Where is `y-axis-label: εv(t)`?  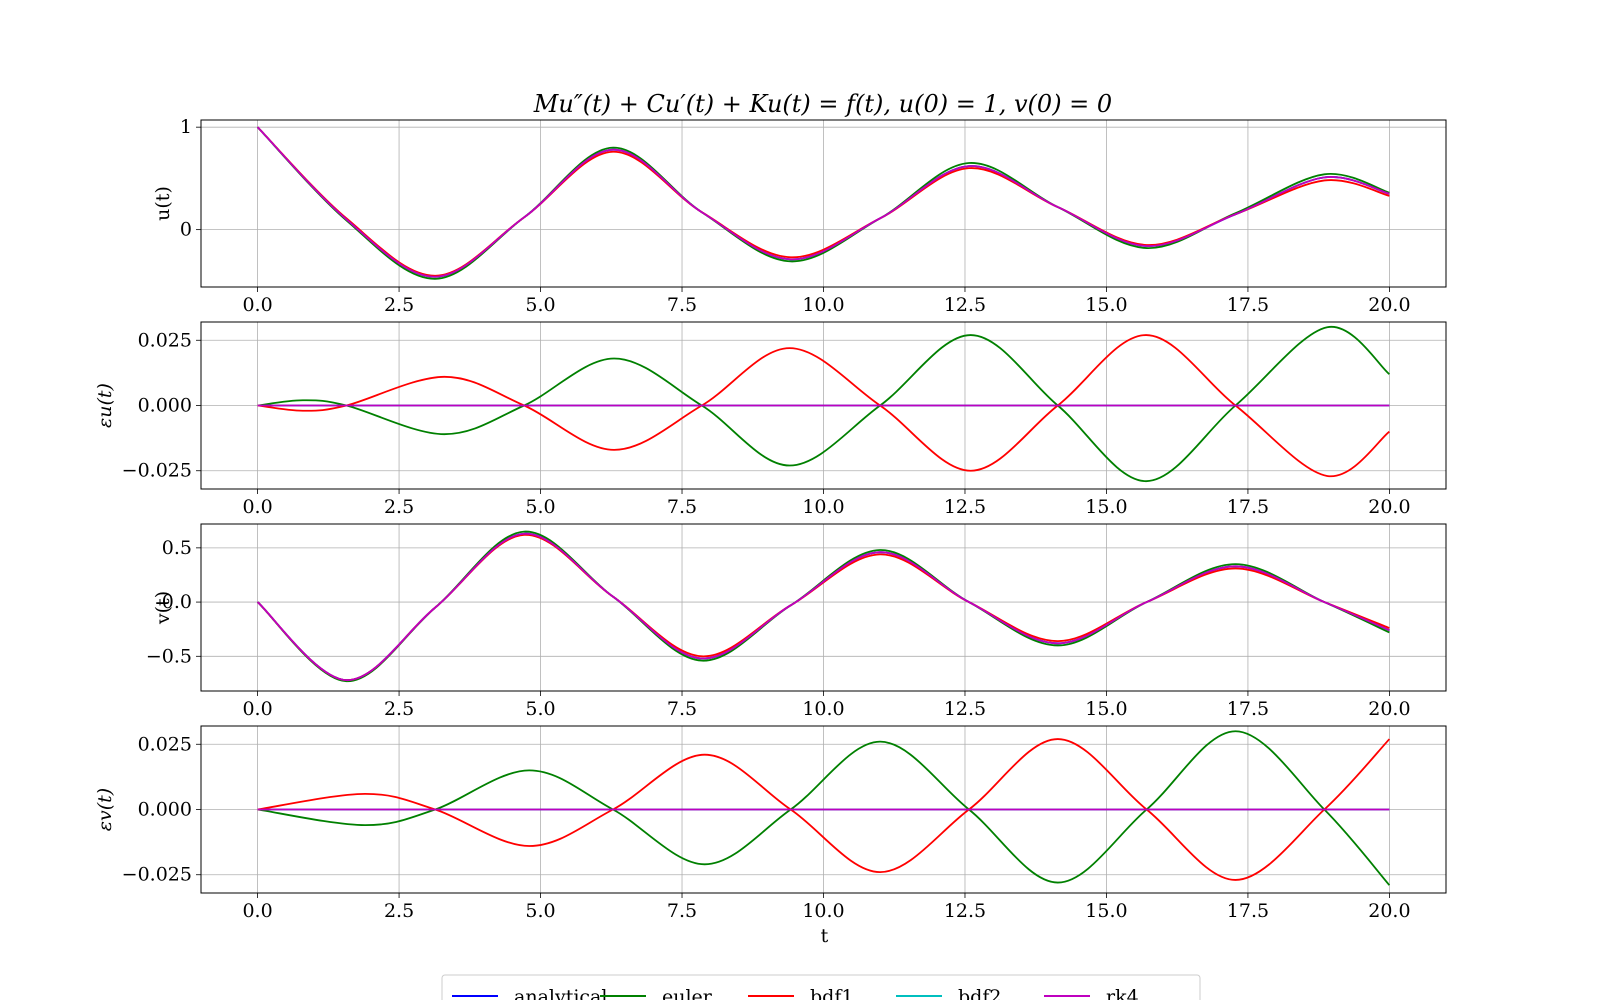
y-axis-label: εv(t) is located at coordinates (105, 809).